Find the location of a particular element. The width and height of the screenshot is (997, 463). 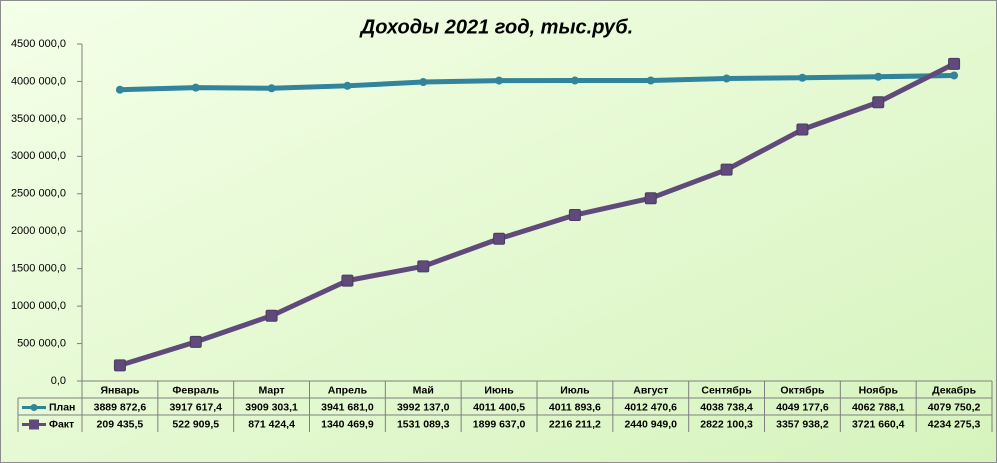

x-tick-label: Февраль is located at coordinates (195, 390).